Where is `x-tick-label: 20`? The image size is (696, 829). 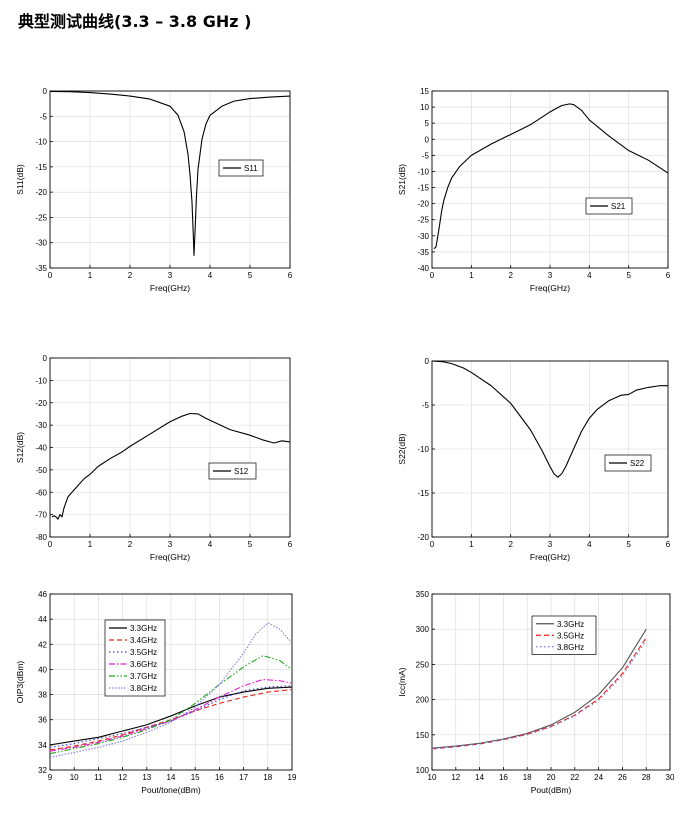 x-tick-label: 20 is located at coordinates (551, 777).